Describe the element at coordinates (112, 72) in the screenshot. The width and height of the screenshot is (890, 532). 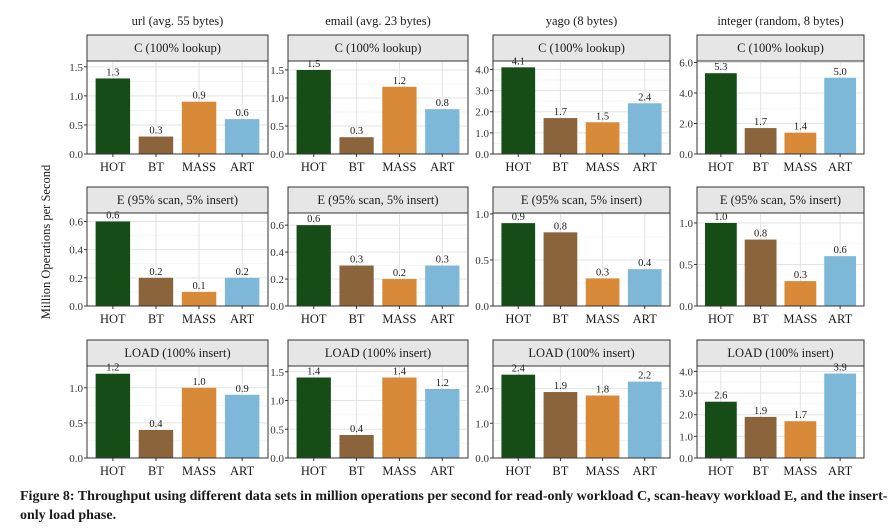
I see `data-label-hot: 1.3` at that location.